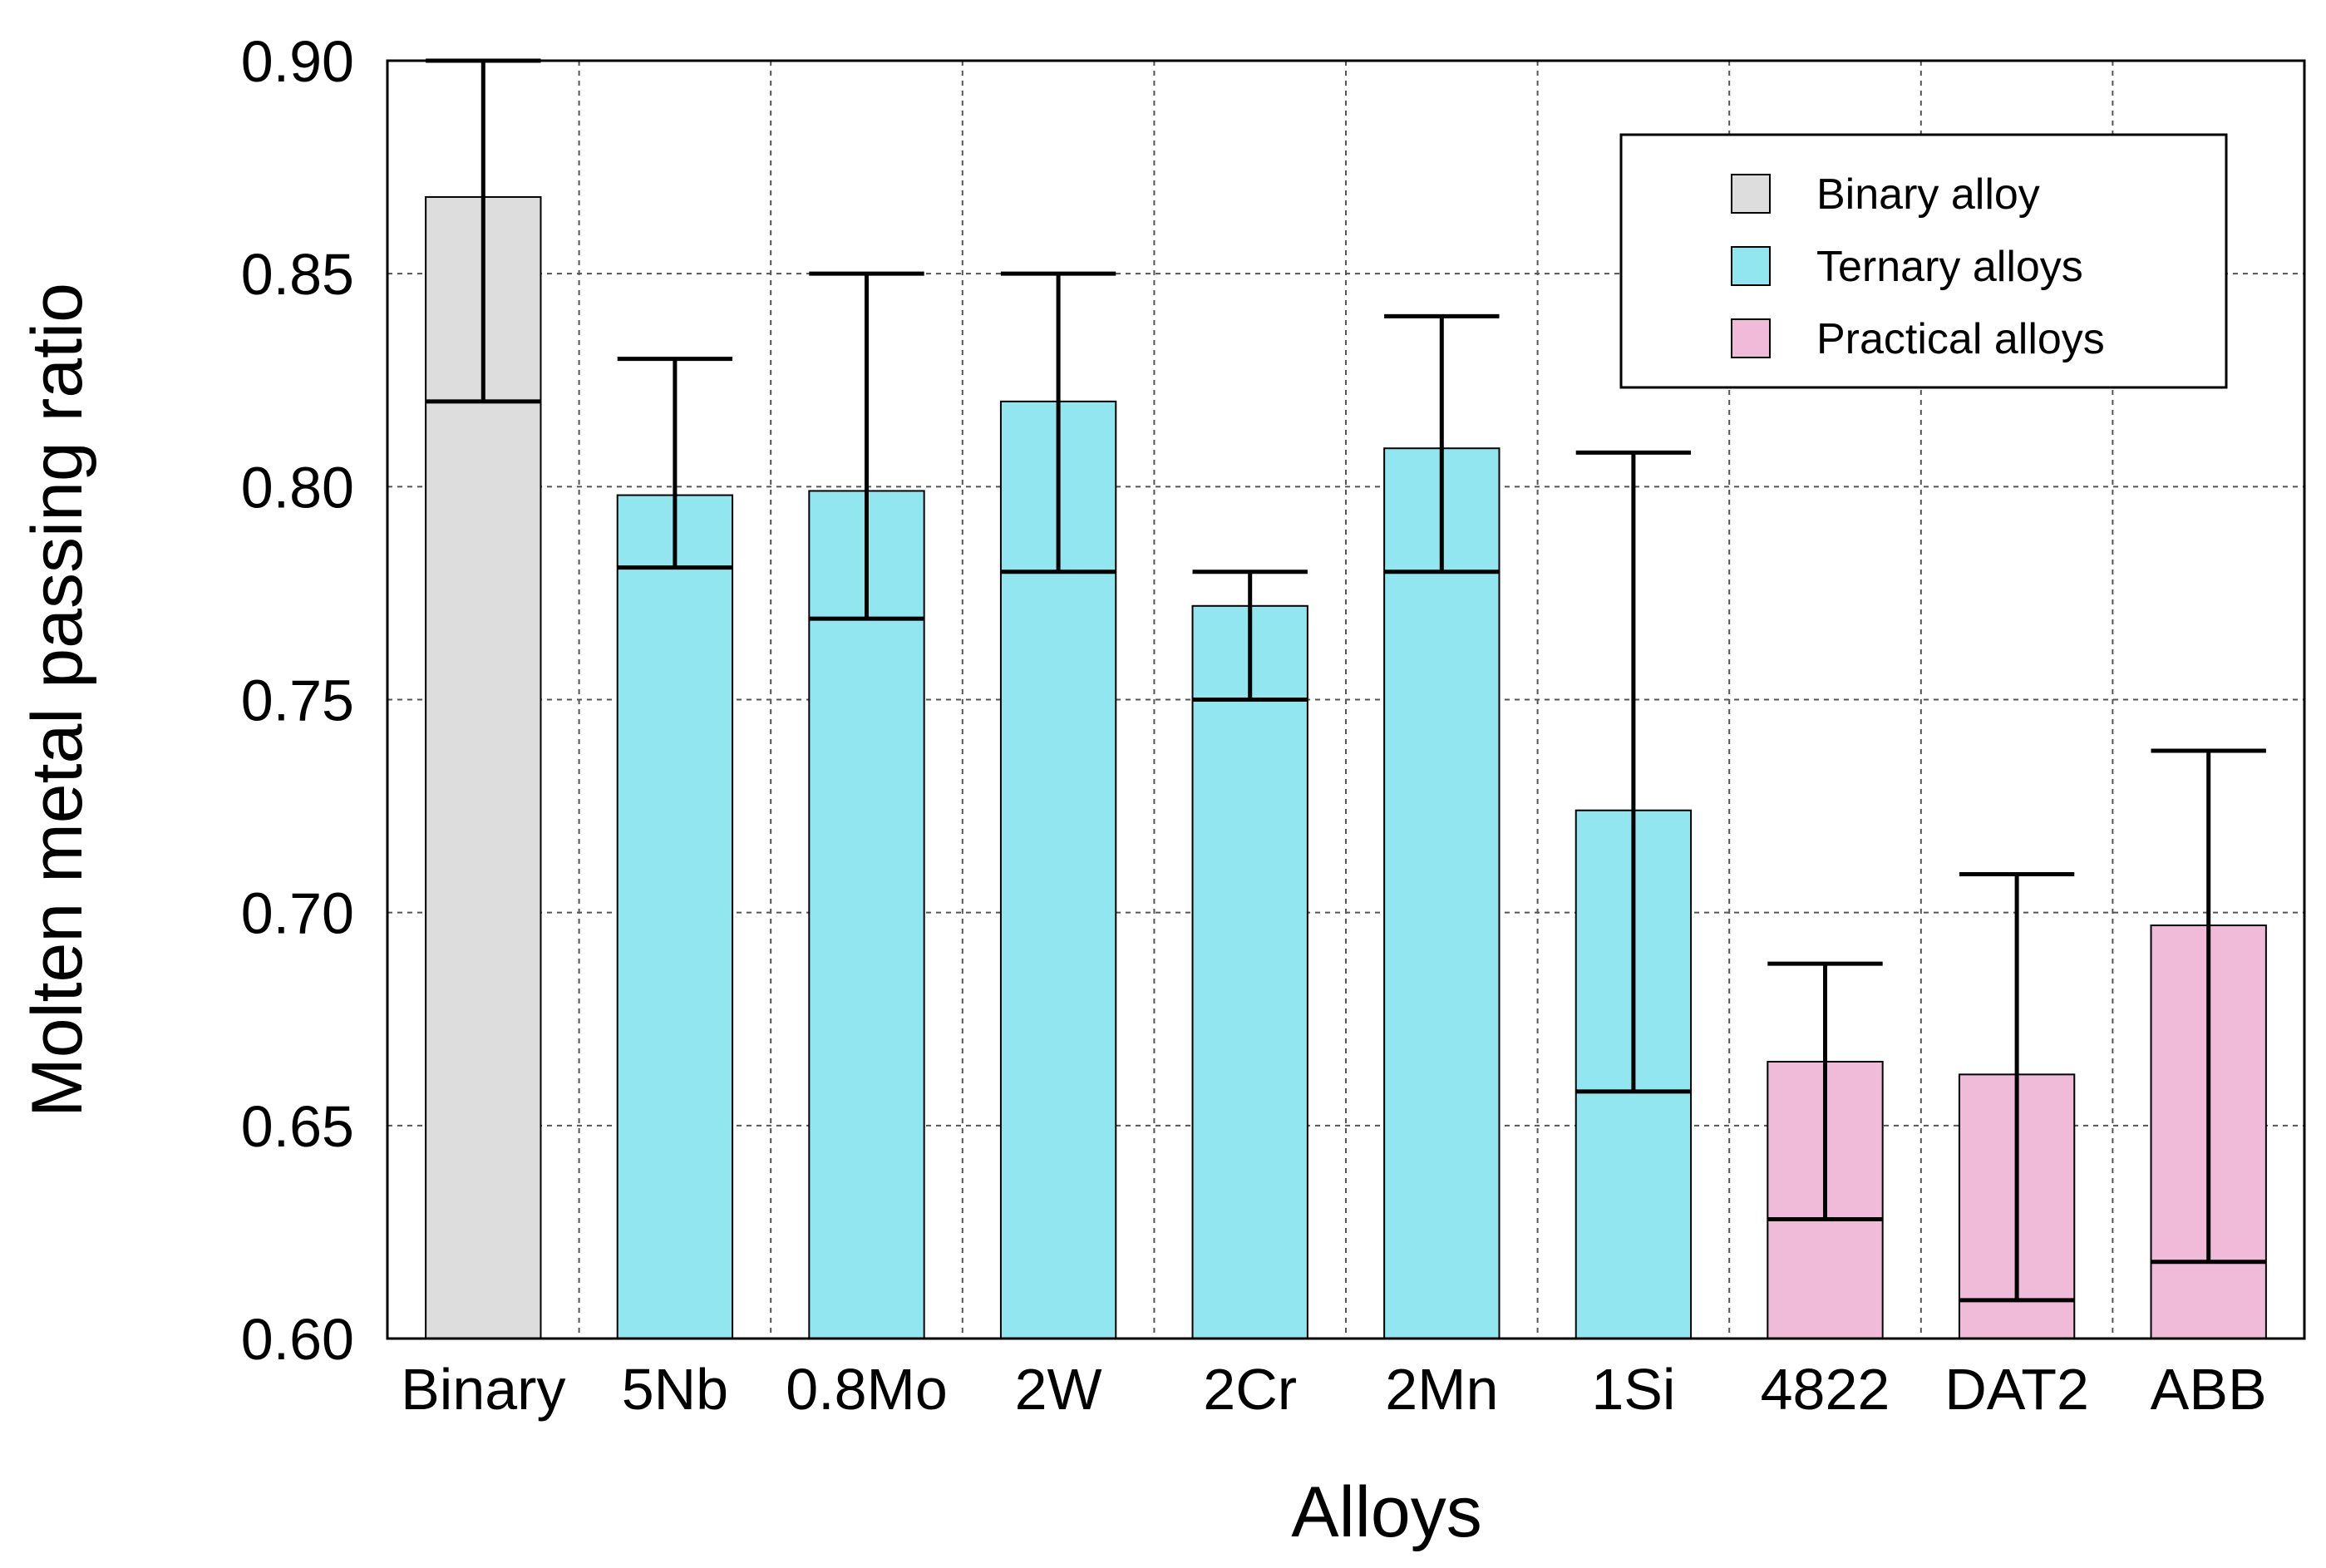 This screenshot has width=2326, height=1568. What do you see at coordinates (1386, 1512) in the screenshot?
I see `x-axis-title: Alloys` at bounding box center [1386, 1512].